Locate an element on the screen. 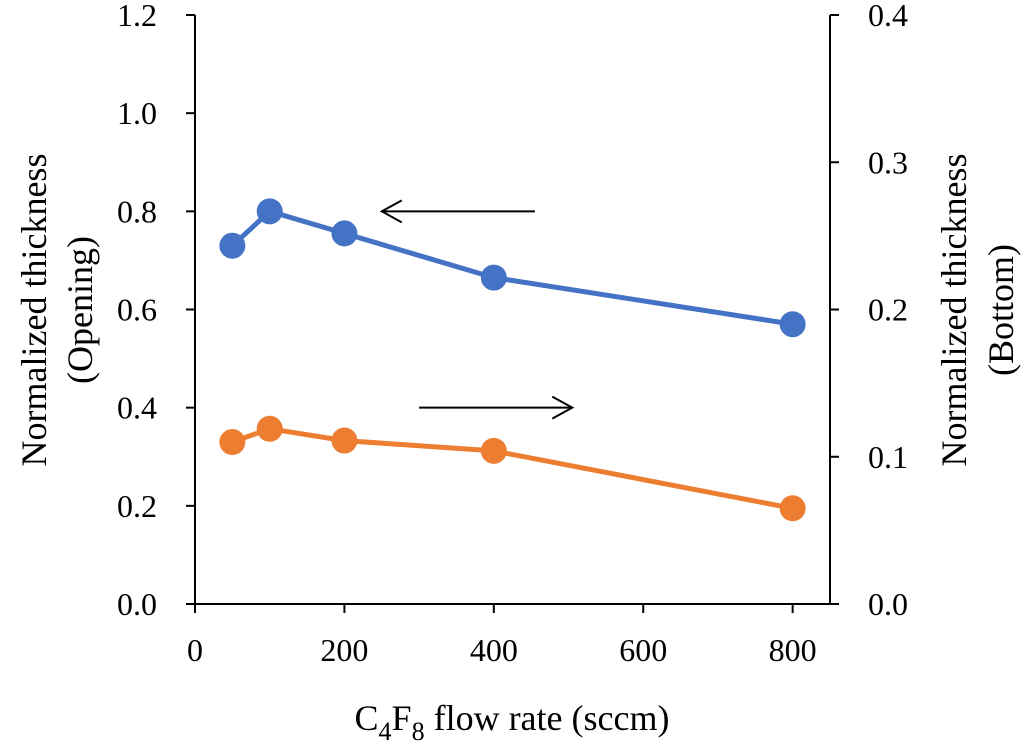  y-left-tick-label: 0.8 is located at coordinates (137, 211).